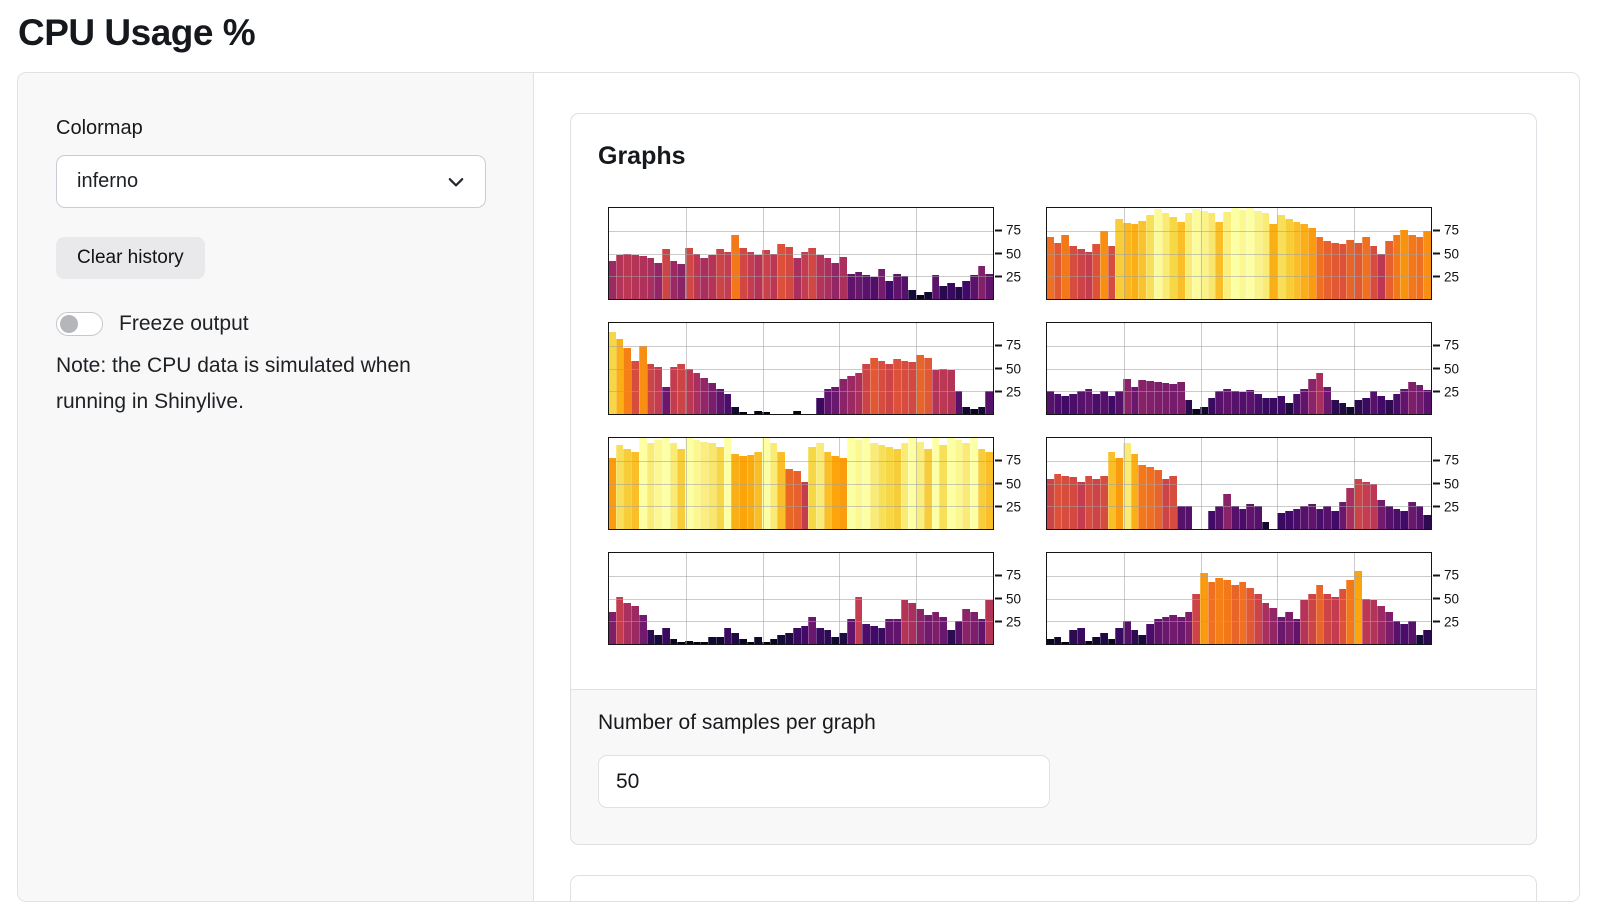 This screenshot has width=1597, height=902. I want to click on colormap-label: Colormap, so click(99, 128).